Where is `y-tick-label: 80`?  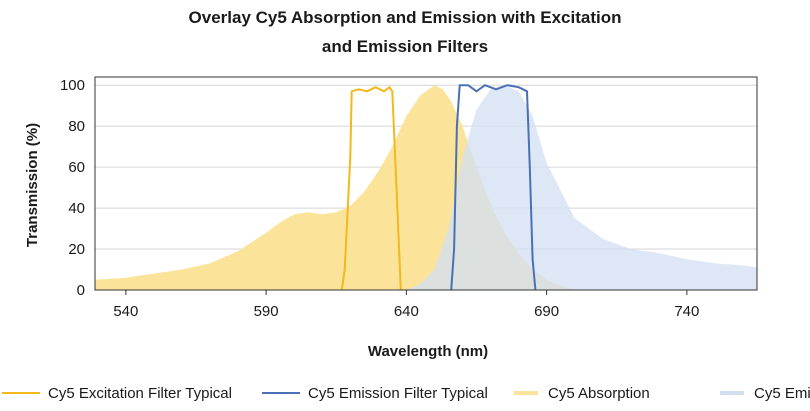
y-tick-label: 80 is located at coordinates (76, 126).